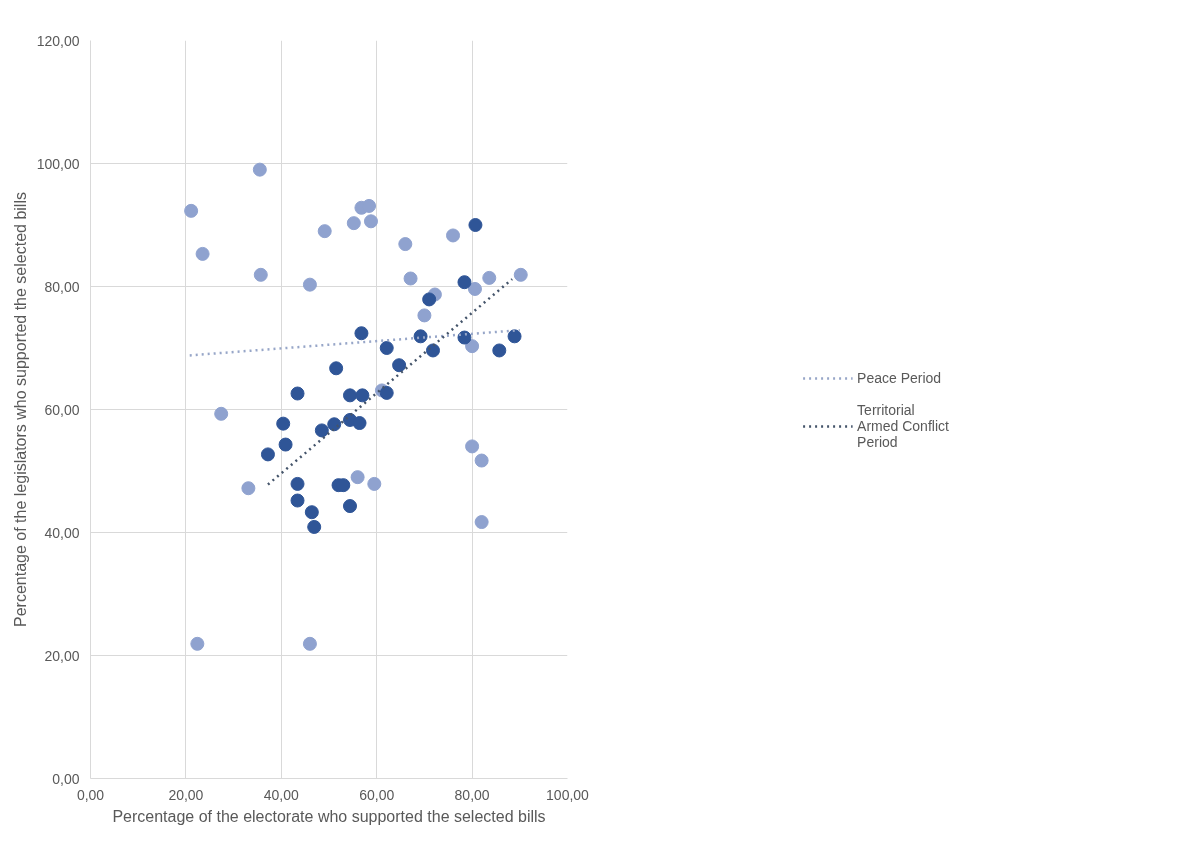  What do you see at coordinates (472, 794) in the screenshot?
I see `x-tick-label: 80,00` at bounding box center [472, 794].